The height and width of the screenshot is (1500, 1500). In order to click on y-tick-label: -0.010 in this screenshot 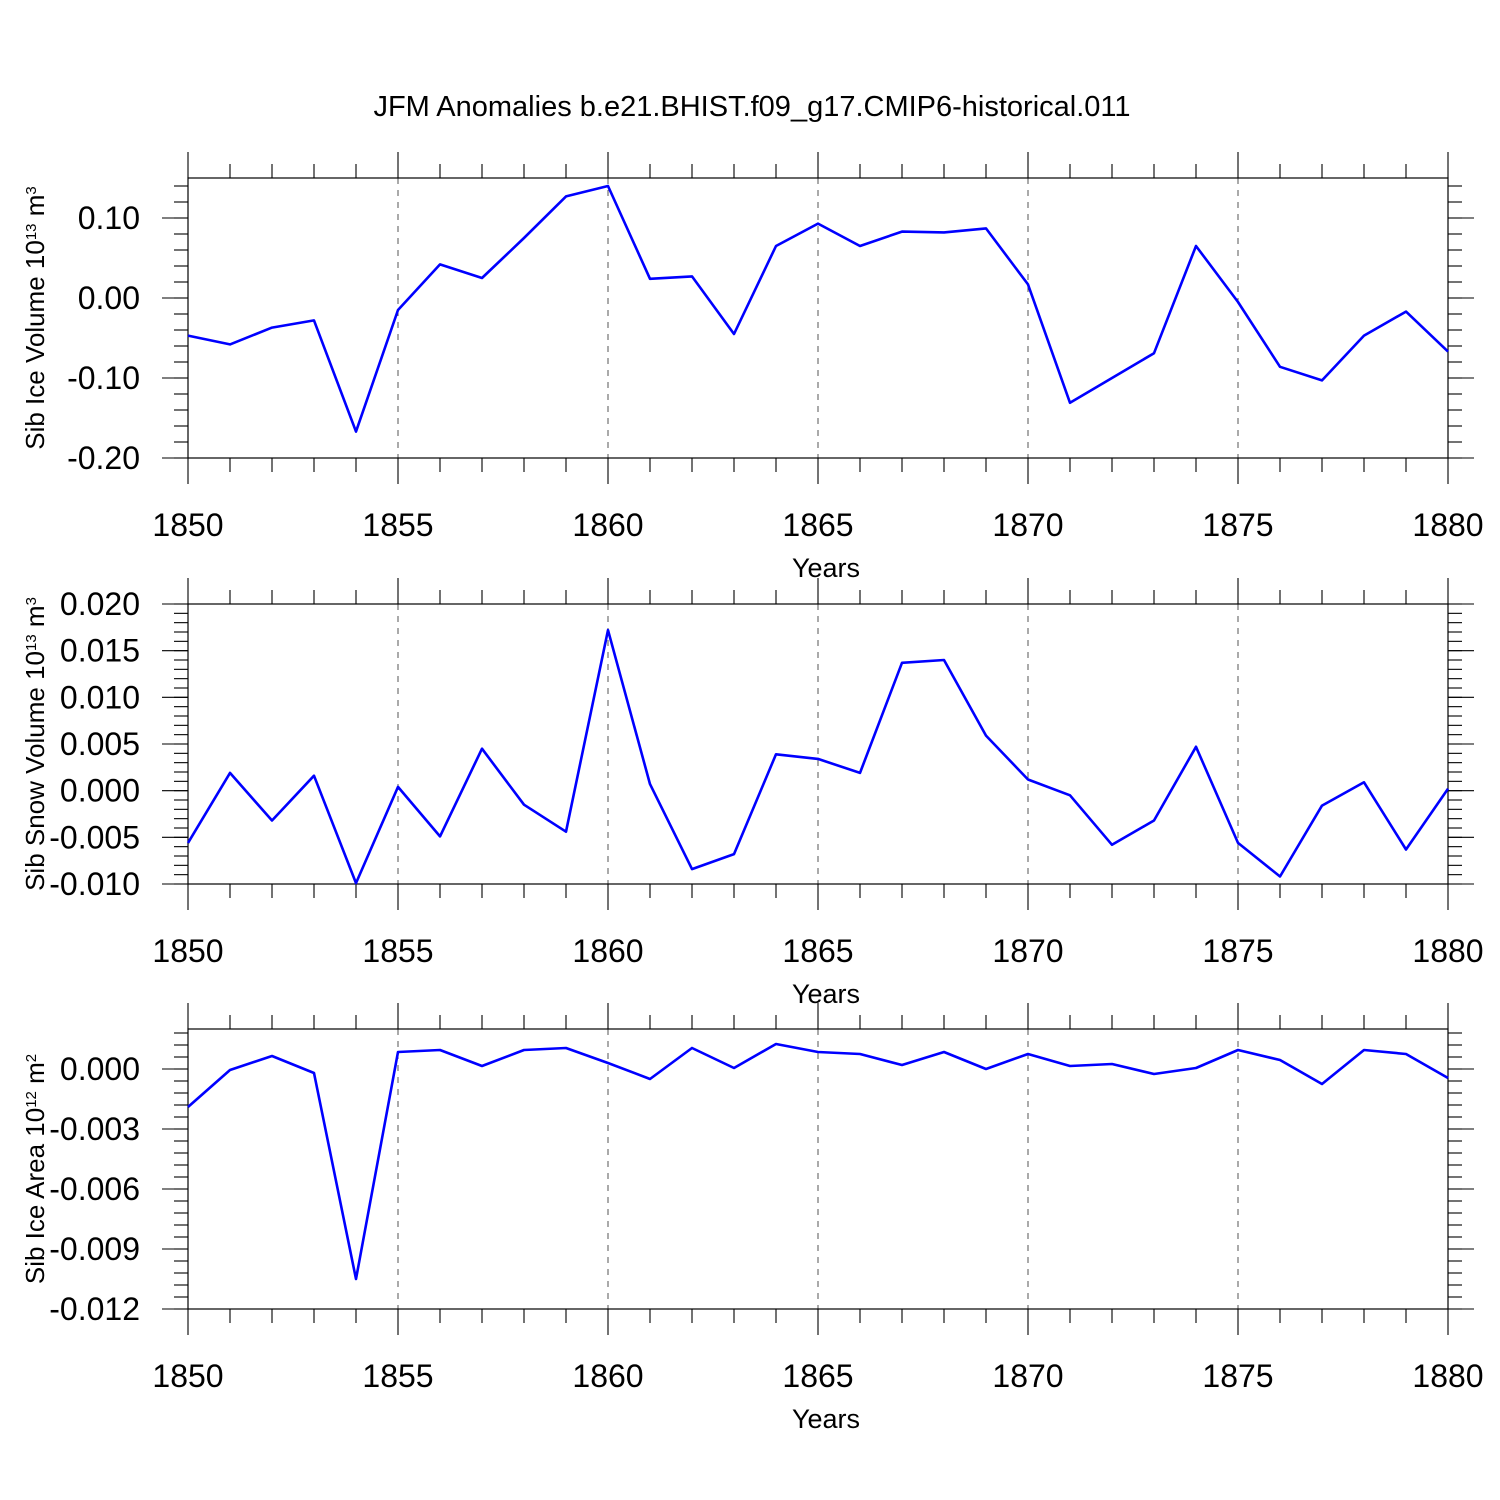, I will do `click(94, 884)`.